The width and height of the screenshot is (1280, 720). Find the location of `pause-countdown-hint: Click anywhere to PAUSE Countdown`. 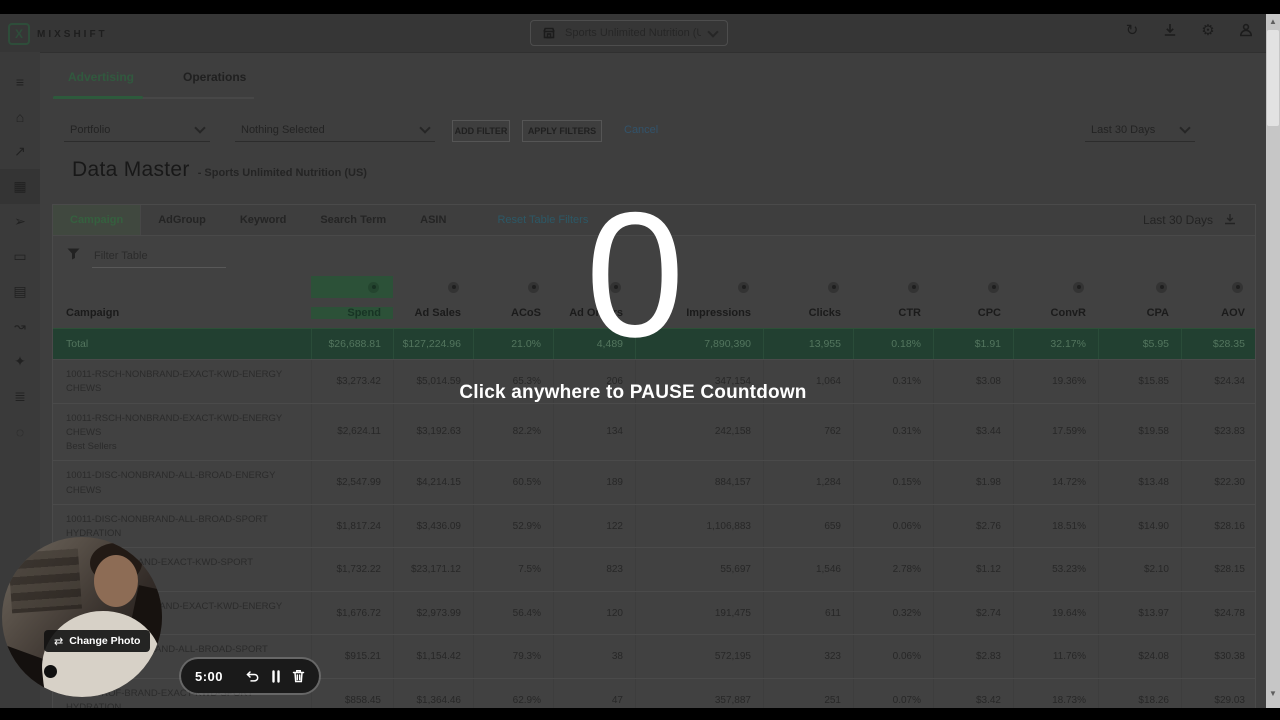

pause-countdown-hint: Click anywhere to PAUSE Countdown is located at coordinates (633, 392).